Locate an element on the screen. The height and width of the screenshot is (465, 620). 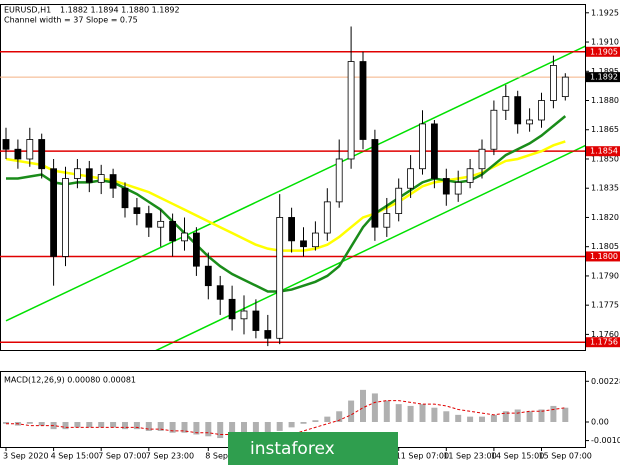
symbol-label: EURUSD,H1 is located at coordinates (27, 10).